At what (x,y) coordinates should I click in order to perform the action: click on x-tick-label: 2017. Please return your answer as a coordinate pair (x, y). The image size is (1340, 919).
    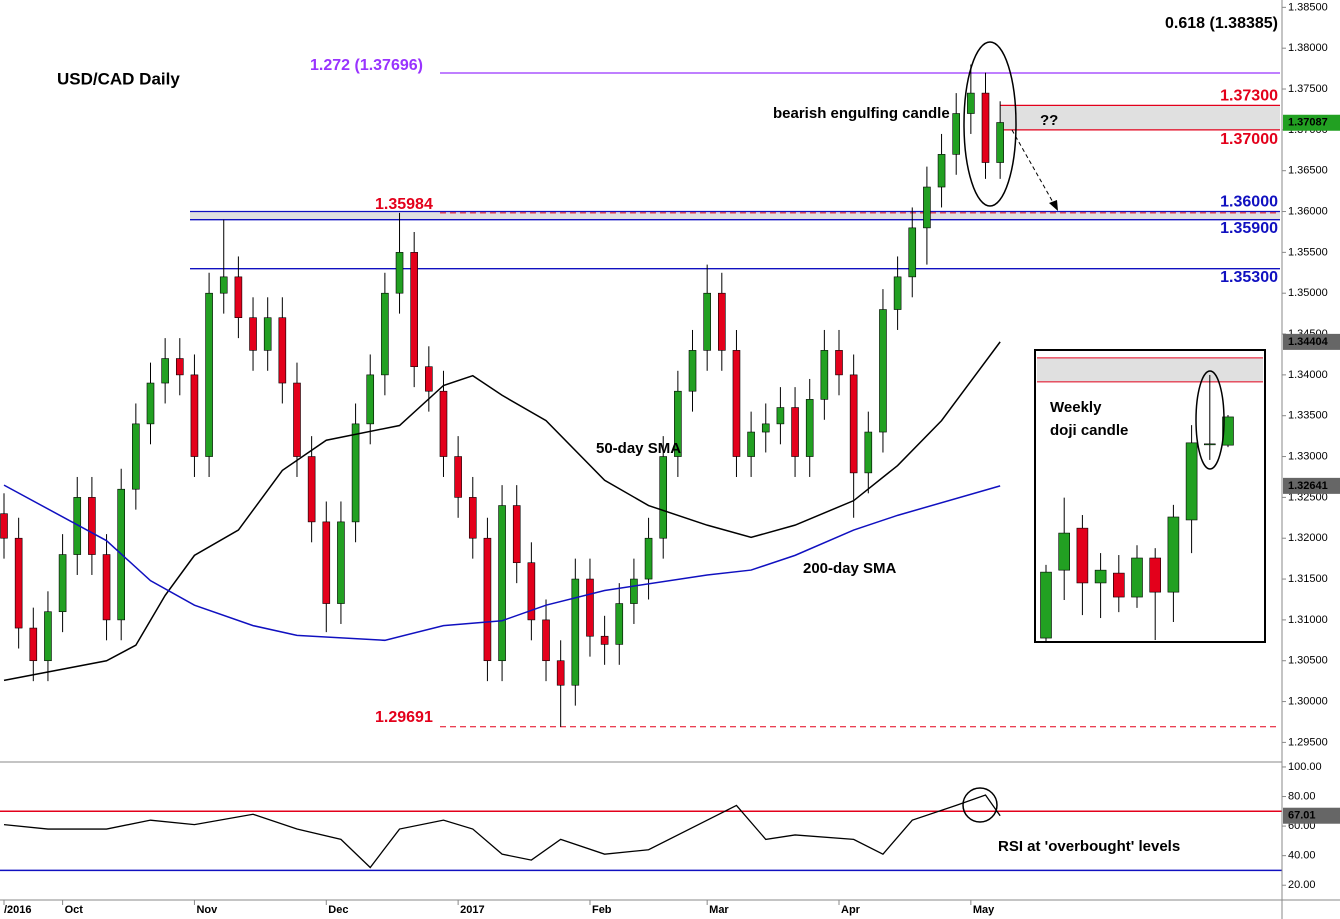
    Looking at the image, I should click on (472, 910).